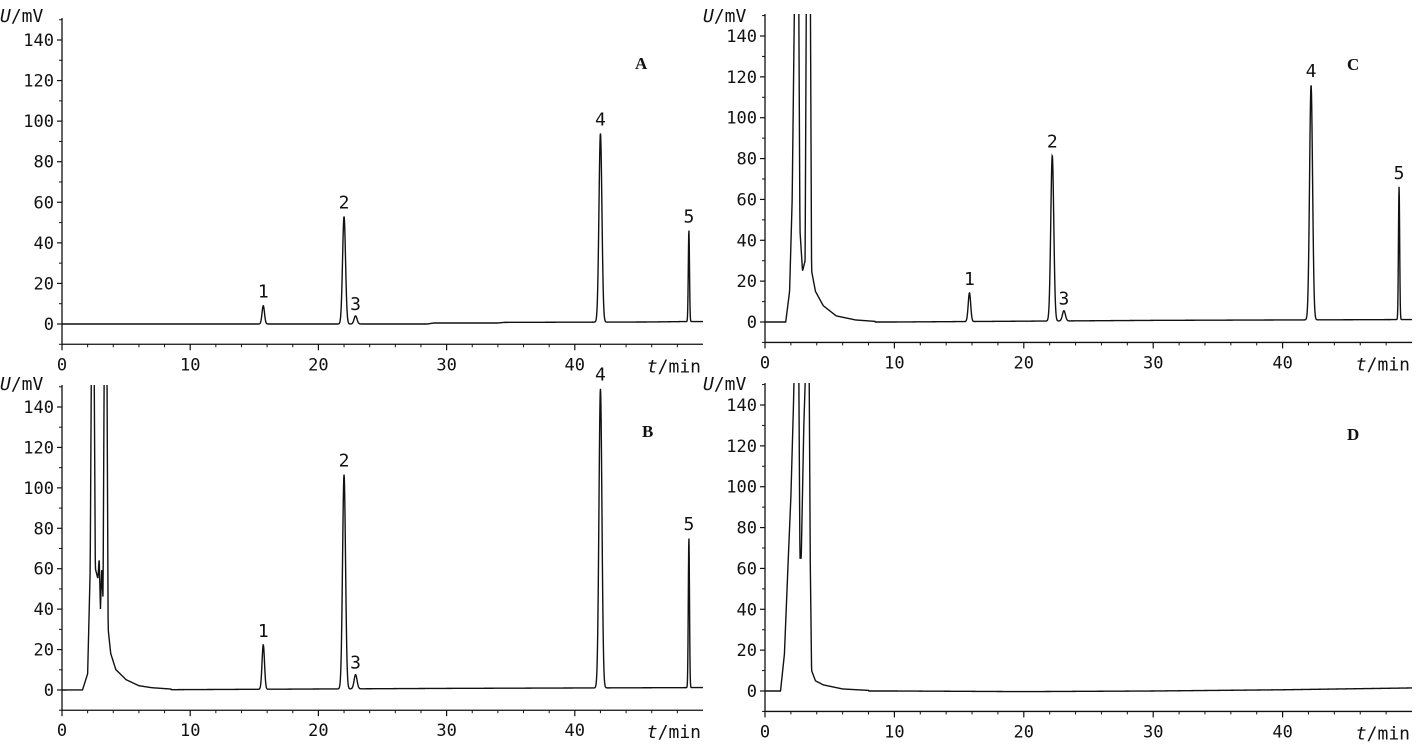 This screenshot has width=1424, height=748. I want to click on panel-letter: A, so click(641, 63).